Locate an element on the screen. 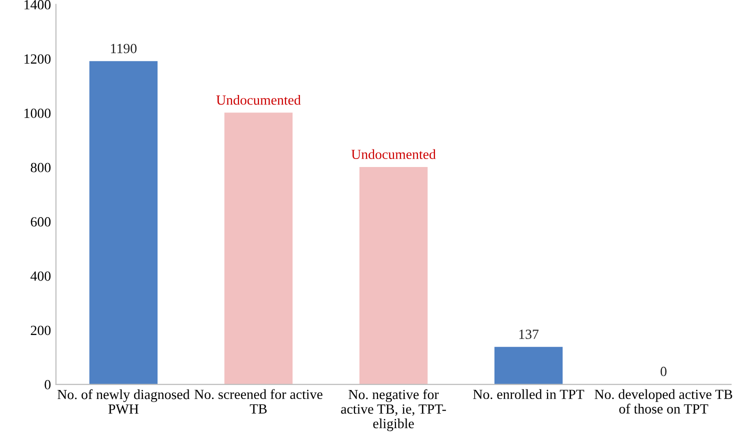  data-label: 137 is located at coordinates (529, 334).